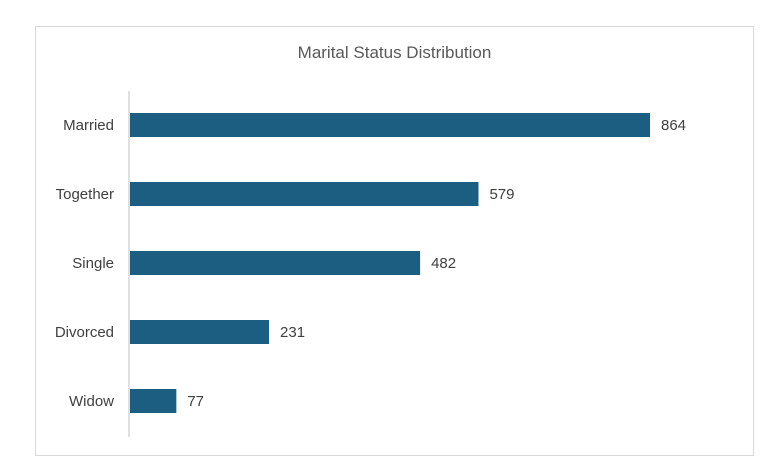 The image size is (783, 468). I want to click on chart-title: Marital Status Distribution, so click(394, 52).